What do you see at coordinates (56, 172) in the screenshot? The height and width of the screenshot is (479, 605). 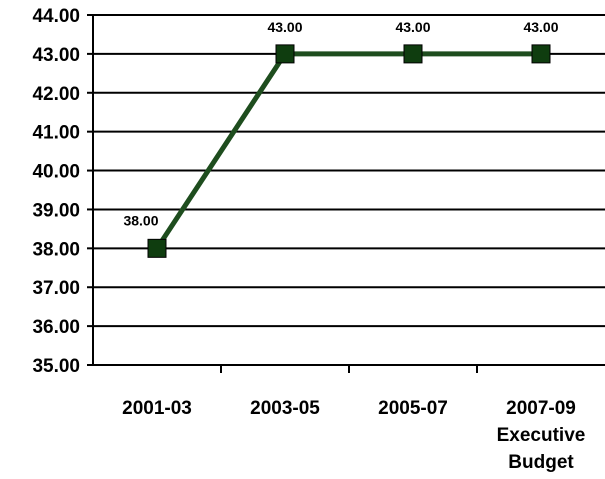 I see `y-tick-label: 40.00` at bounding box center [56, 172].